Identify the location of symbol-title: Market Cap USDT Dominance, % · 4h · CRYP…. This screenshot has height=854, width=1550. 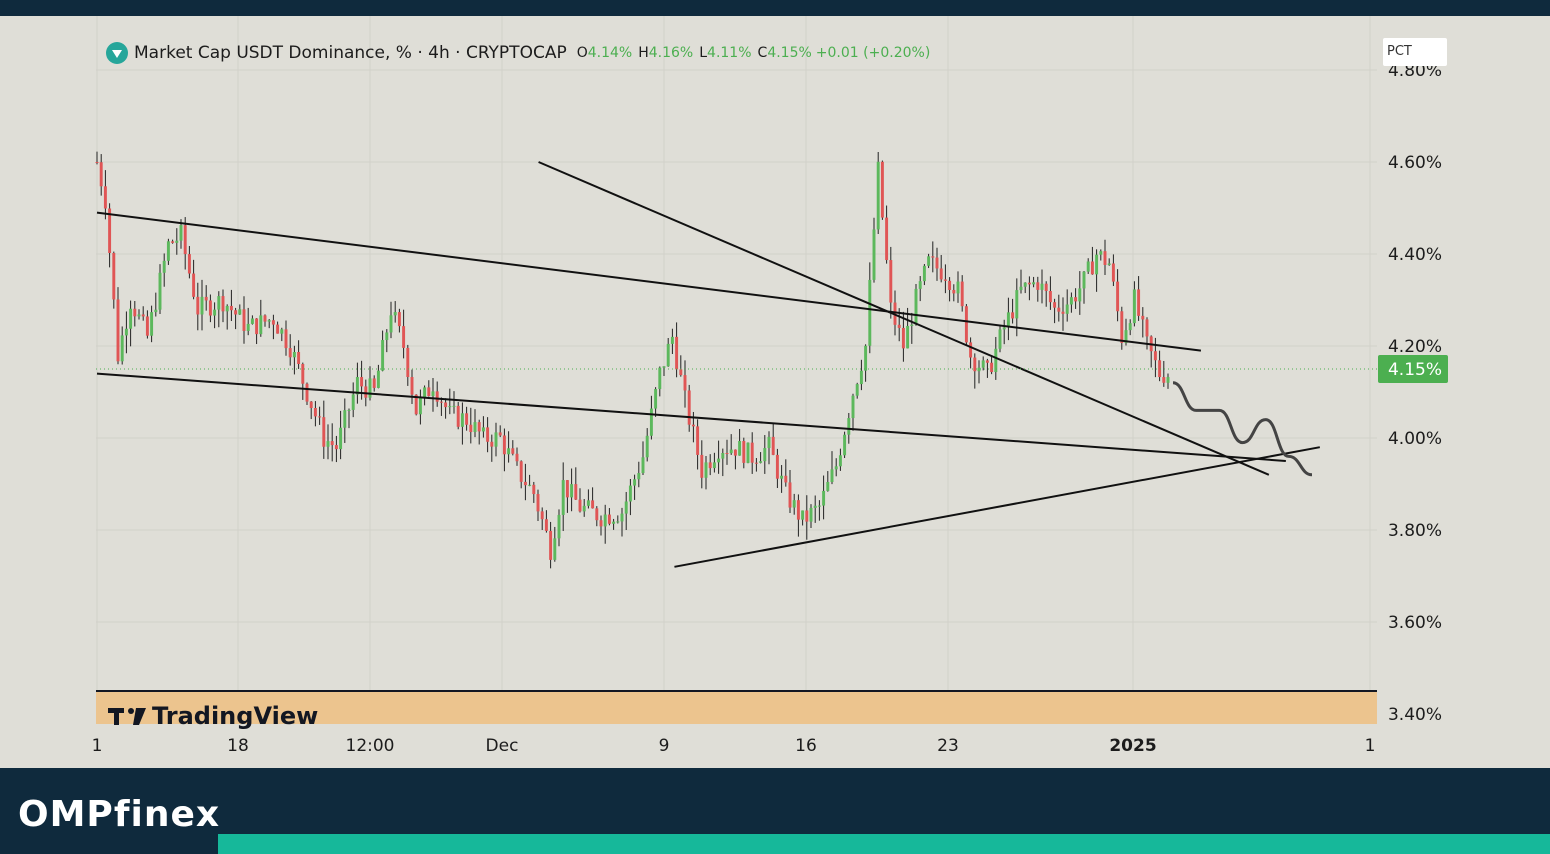
(350, 53).